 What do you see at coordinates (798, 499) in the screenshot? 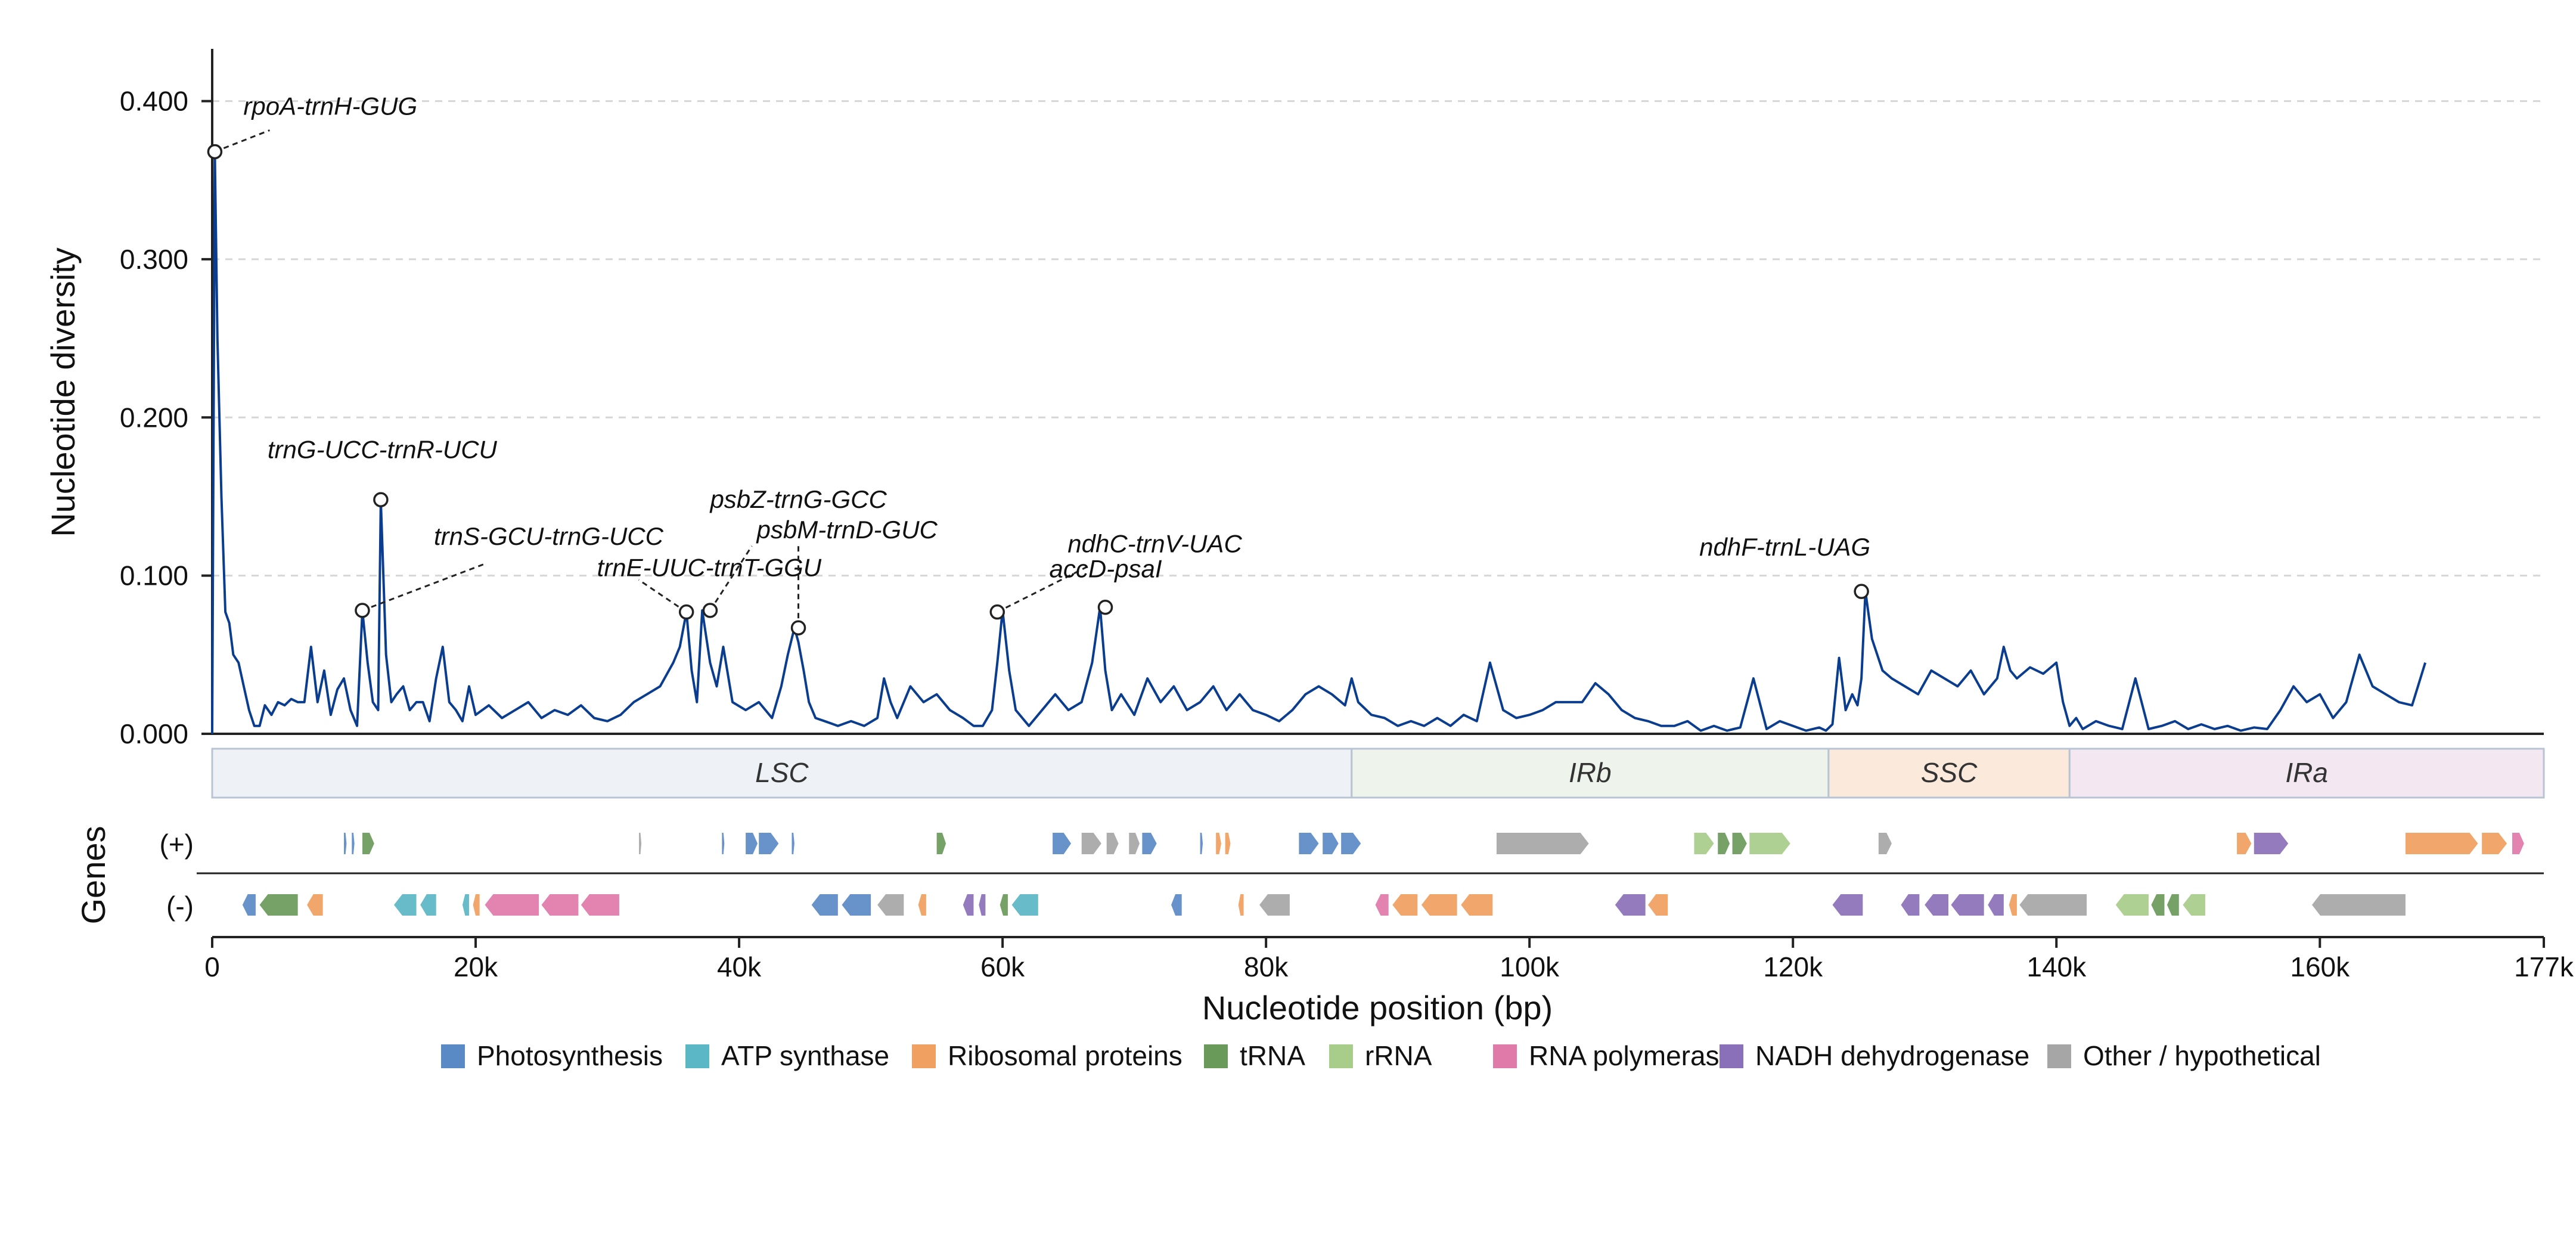
I see `annotation-label: psbZ-trnG-GCC` at bounding box center [798, 499].